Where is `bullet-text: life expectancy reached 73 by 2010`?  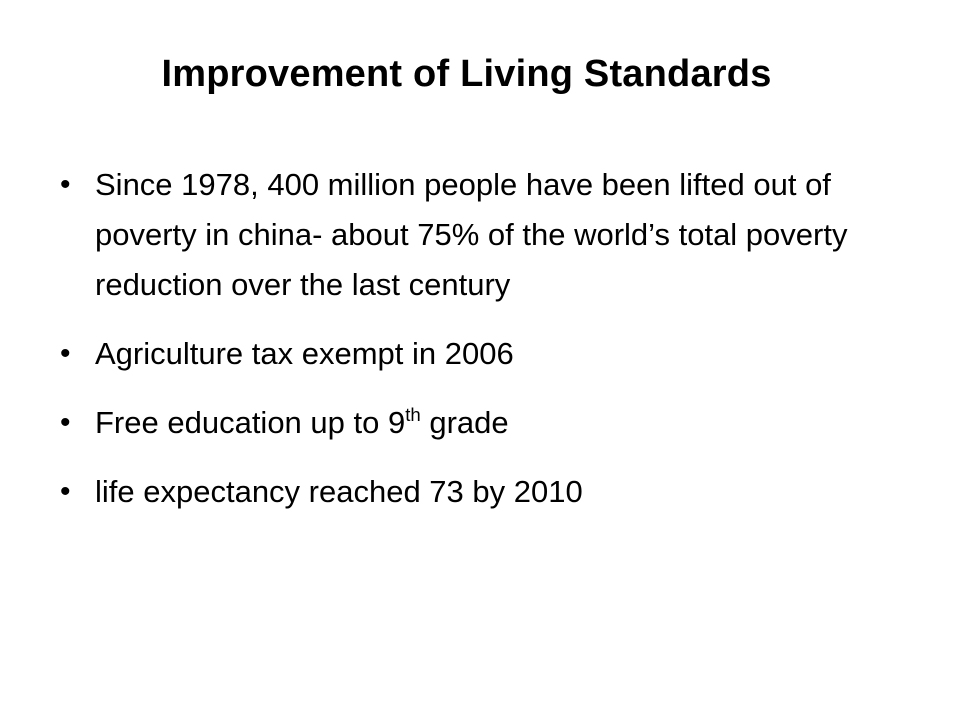
bullet-text: life expectancy reached 73 by 2010 is located at coordinates (339, 491).